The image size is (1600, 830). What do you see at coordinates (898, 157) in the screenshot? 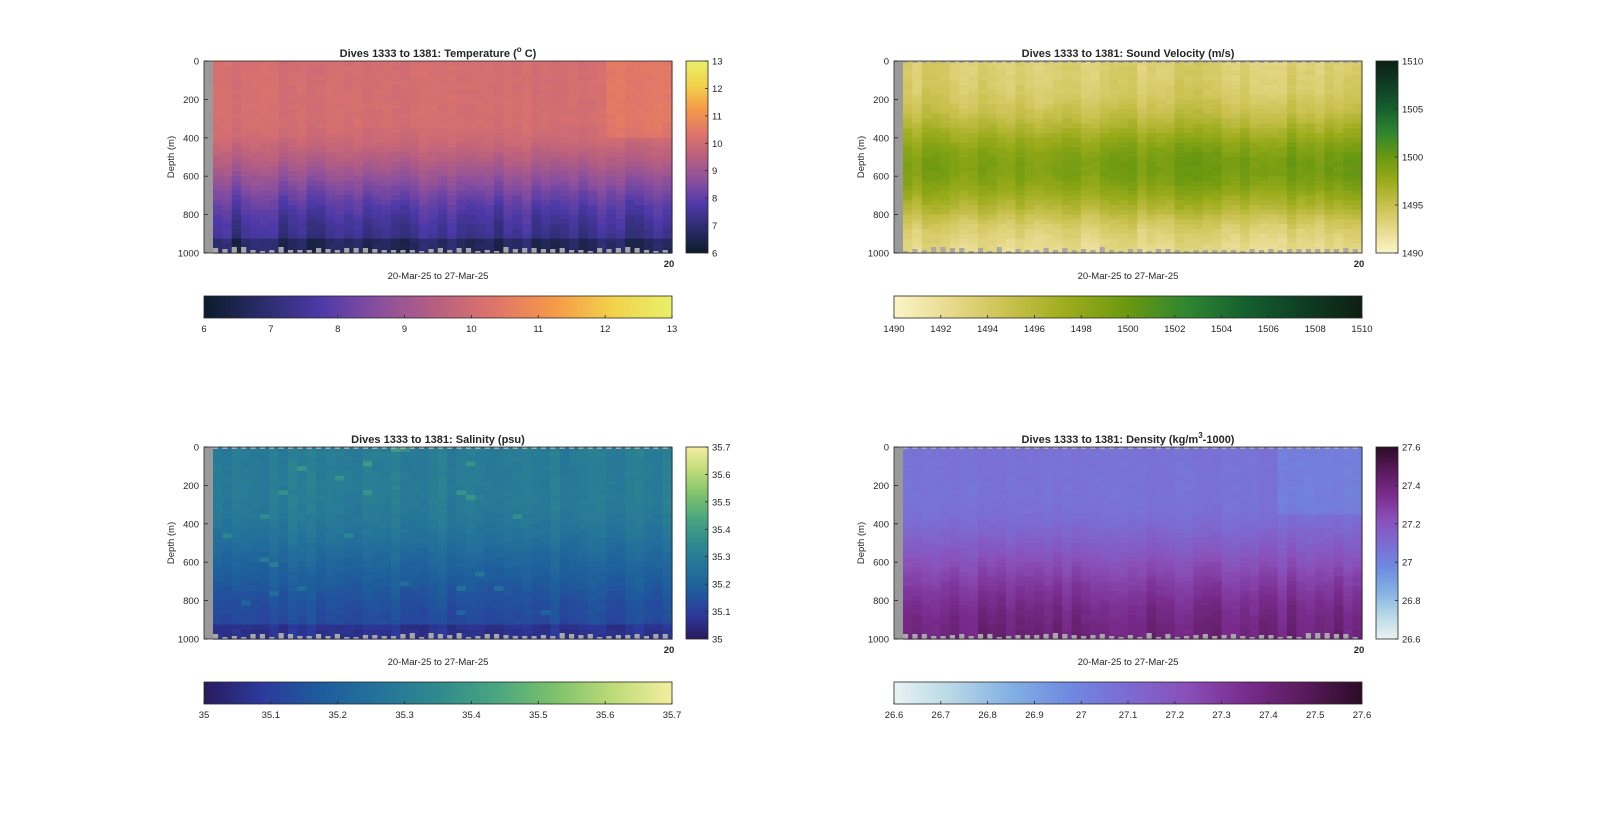
I see `no-data-strip` at bounding box center [898, 157].